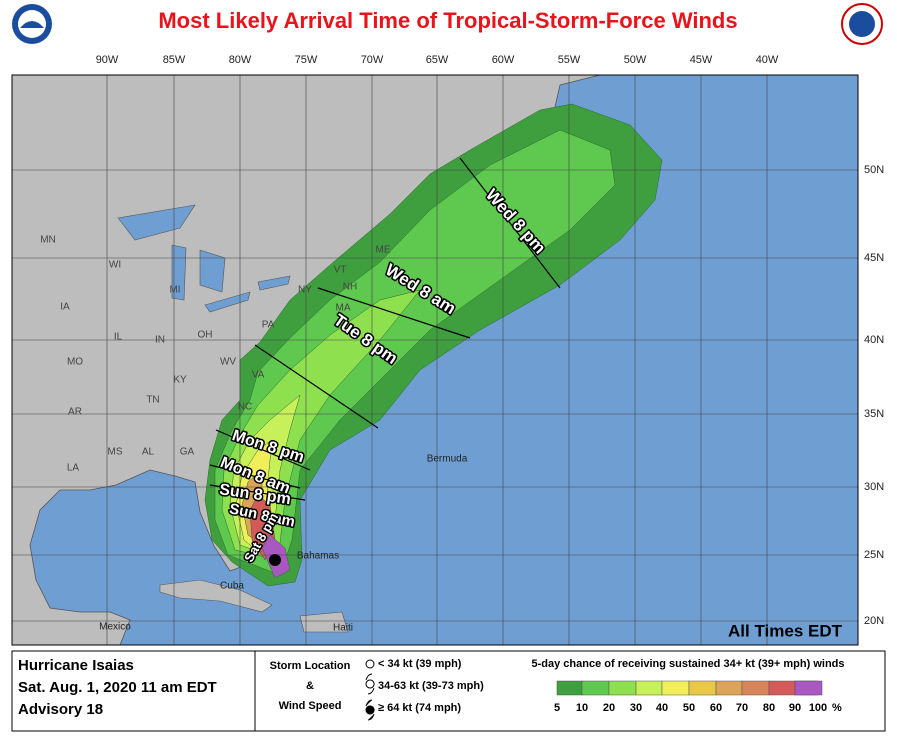 This screenshot has width=897, height=736. What do you see at coordinates (383, 250) in the screenshot?
I see `state-label: ME` at bounding box center [383, 250].